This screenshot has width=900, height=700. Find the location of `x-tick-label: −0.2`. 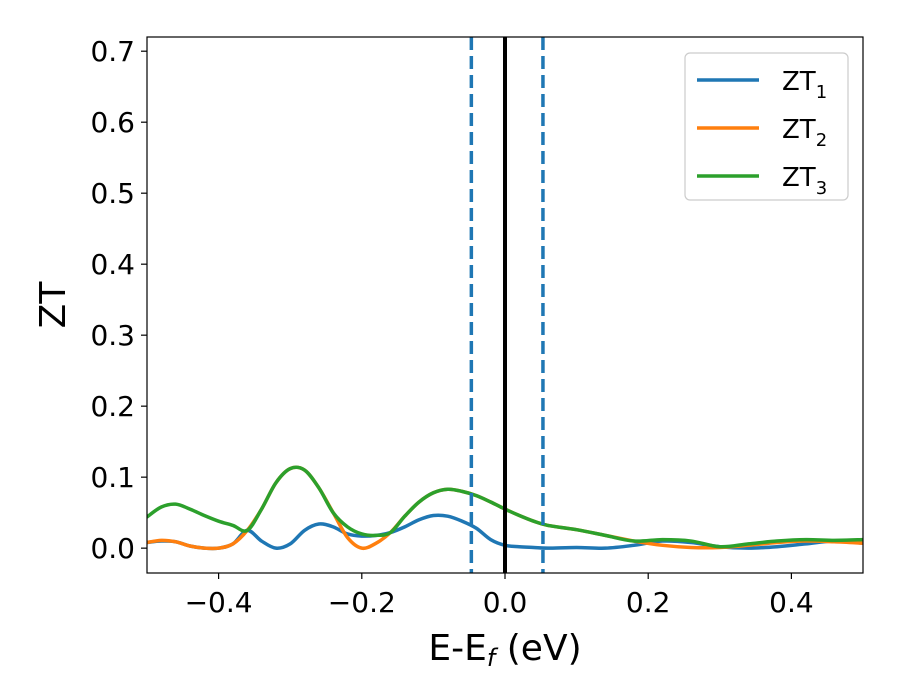

x-tick-label: −0.2 is located at coordinates (362, 602).